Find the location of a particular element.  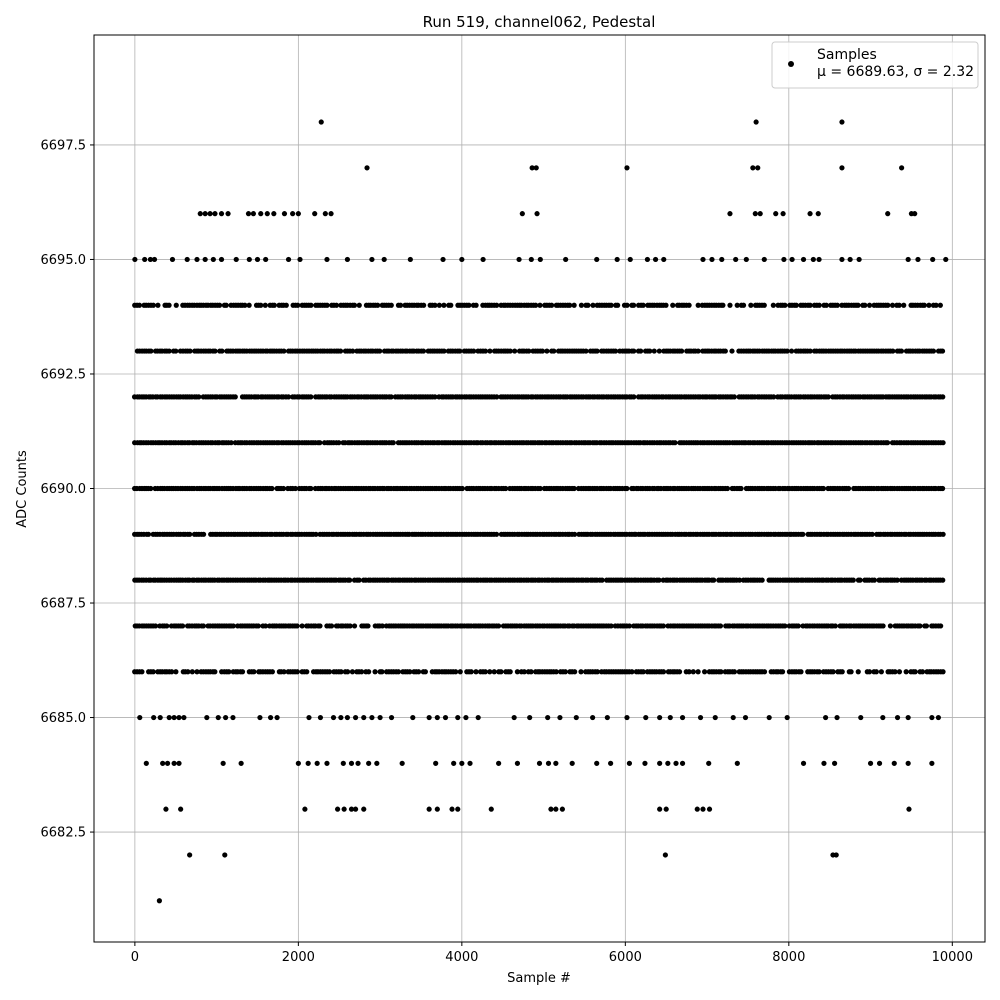

y-tick-label: 6690.0 is located at coordinates (64, 489).